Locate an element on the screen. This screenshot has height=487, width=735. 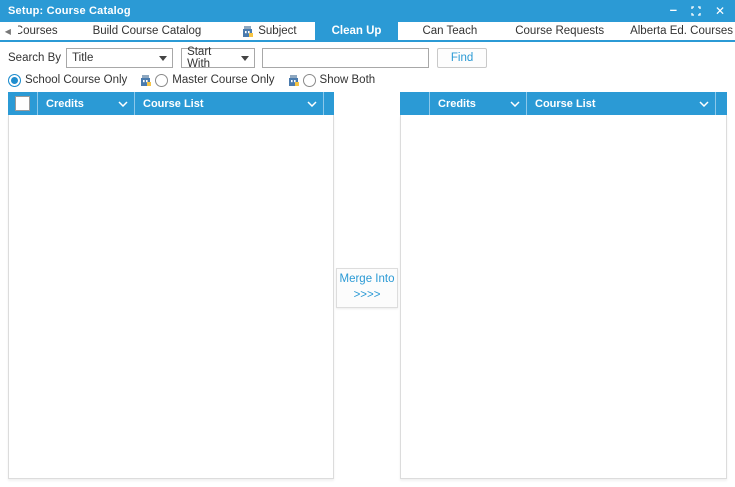
source-table-header: Credits Course List is located at coordinates (171, 103).